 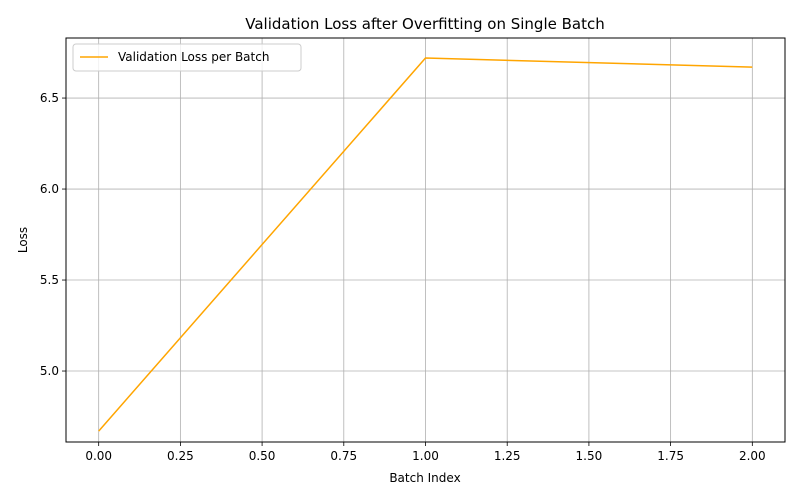 I want to click on x-tick-label: 1.25, so click(x=507, y=456).